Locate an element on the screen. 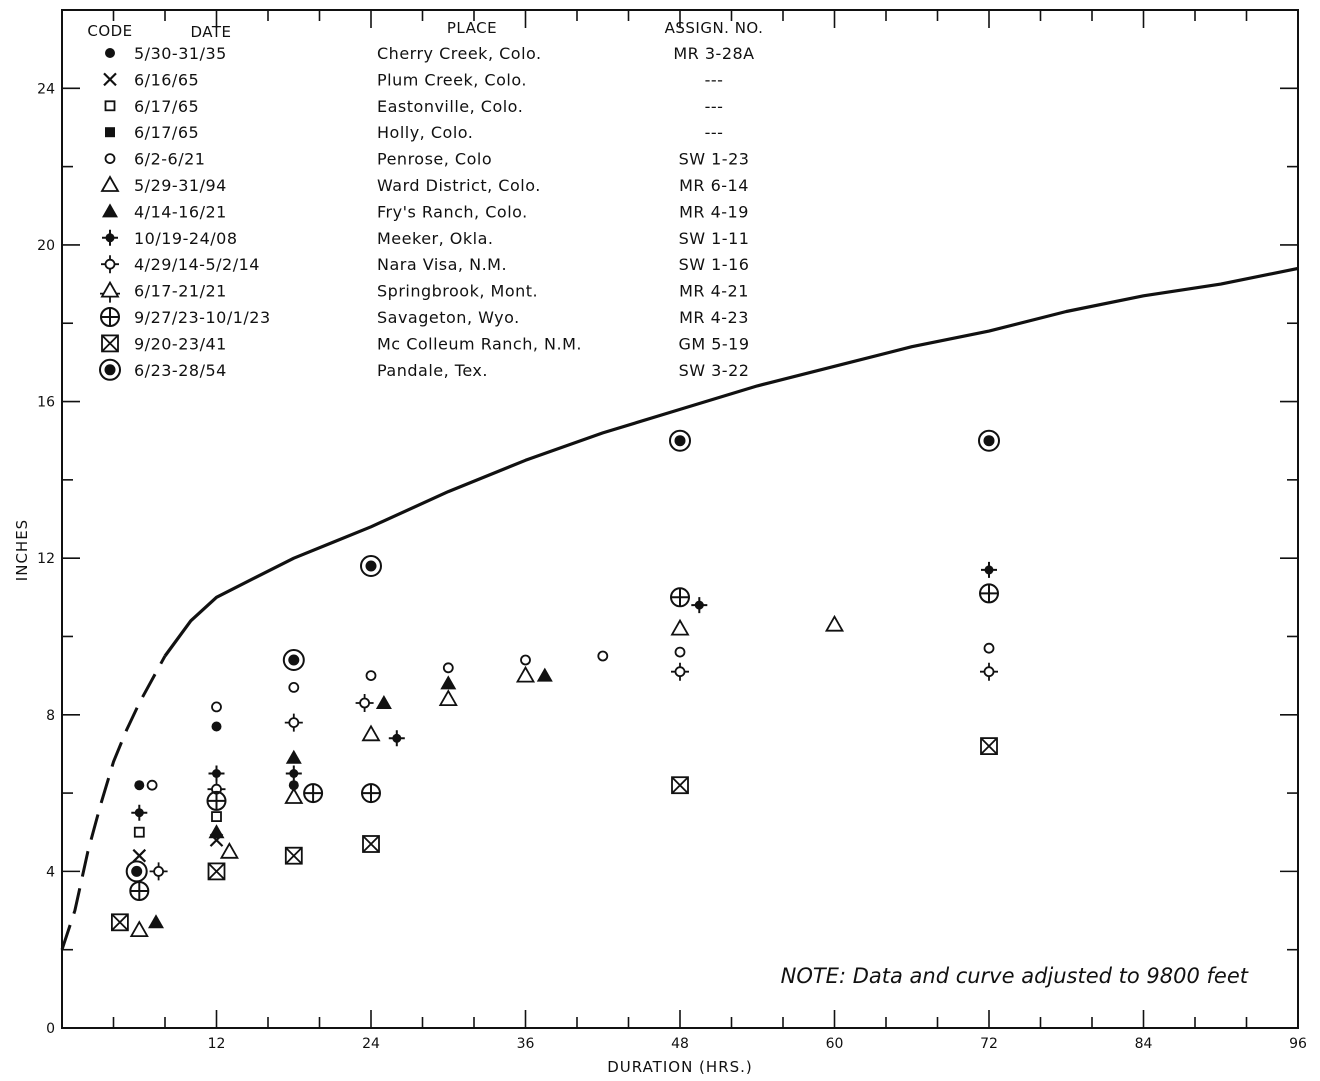 The height and width of the screenshot is (1081, 1320). legend-symbol-circle-cross is located at coordinates (110, 317).